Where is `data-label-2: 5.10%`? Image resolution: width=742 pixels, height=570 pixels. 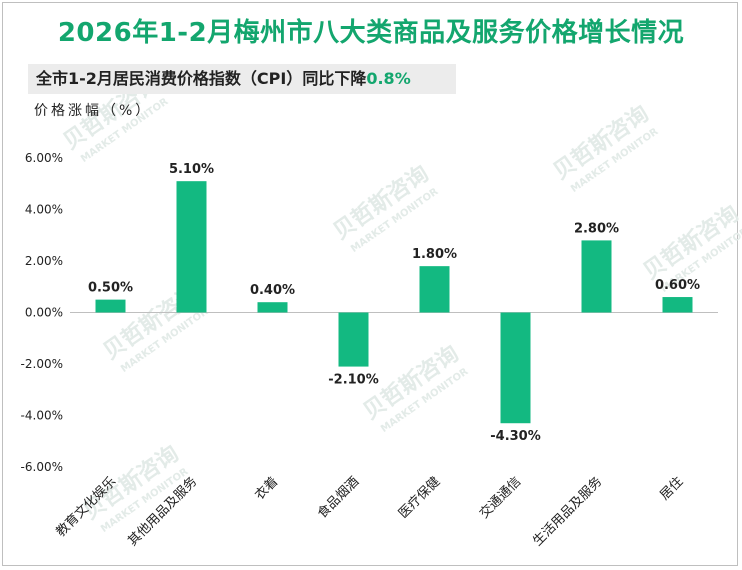 data-label-2: 5.10% is located at coordinates (191, 169).